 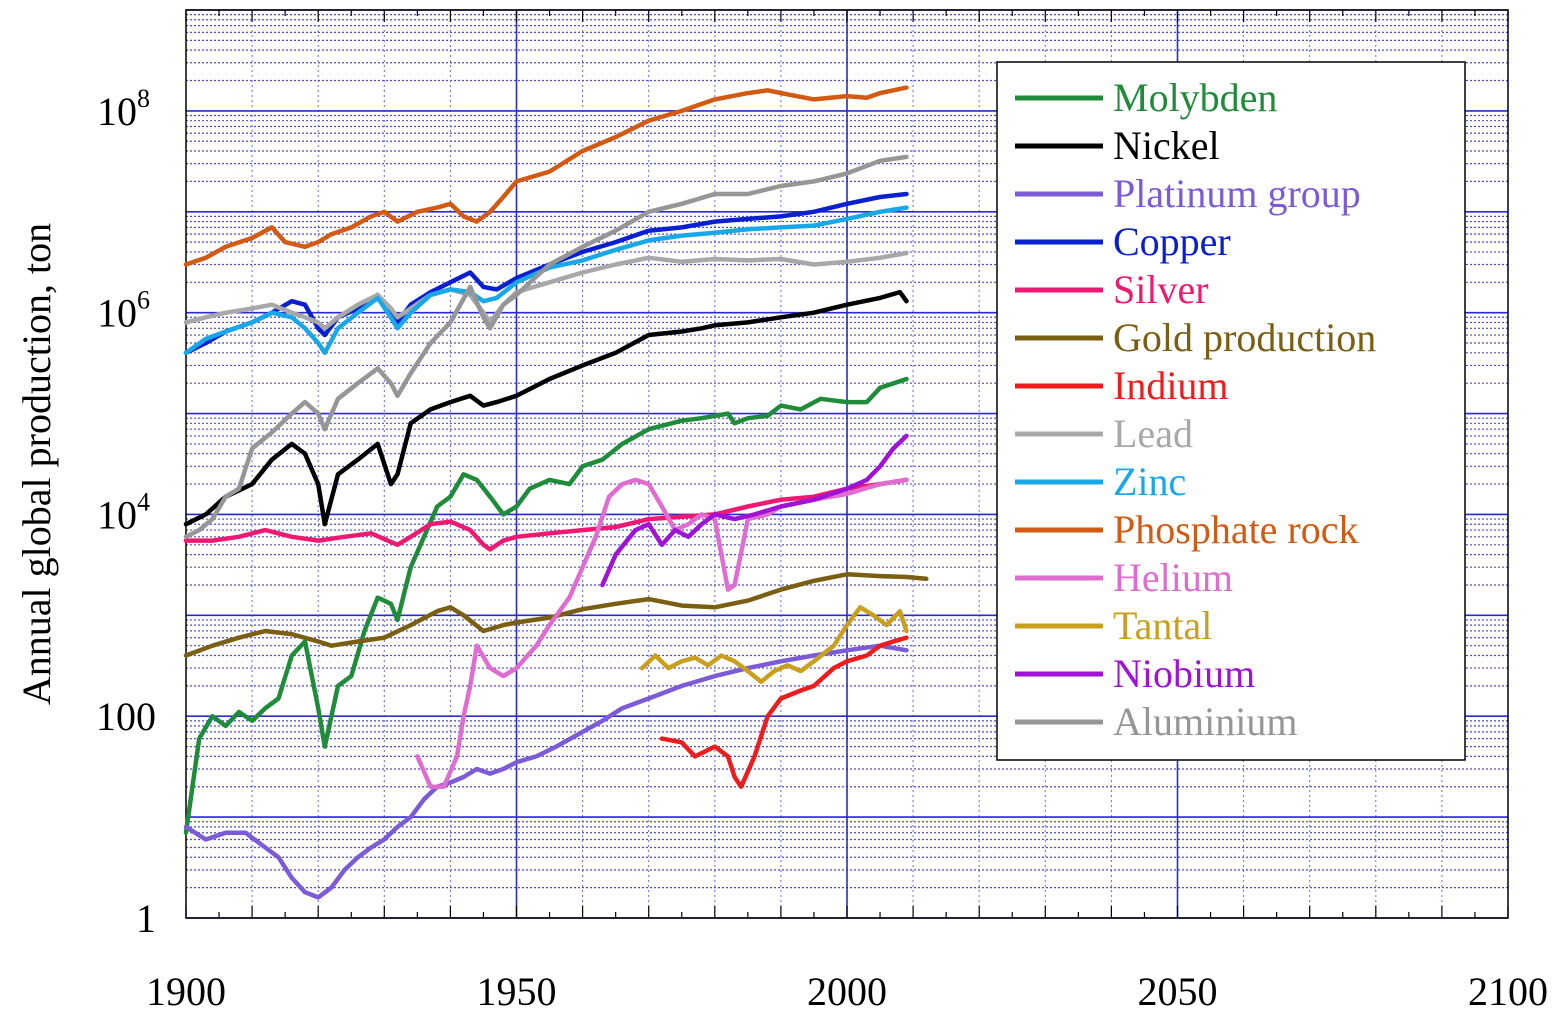 I want to click on legend-label: Indium, so click(x=1171, y=385).